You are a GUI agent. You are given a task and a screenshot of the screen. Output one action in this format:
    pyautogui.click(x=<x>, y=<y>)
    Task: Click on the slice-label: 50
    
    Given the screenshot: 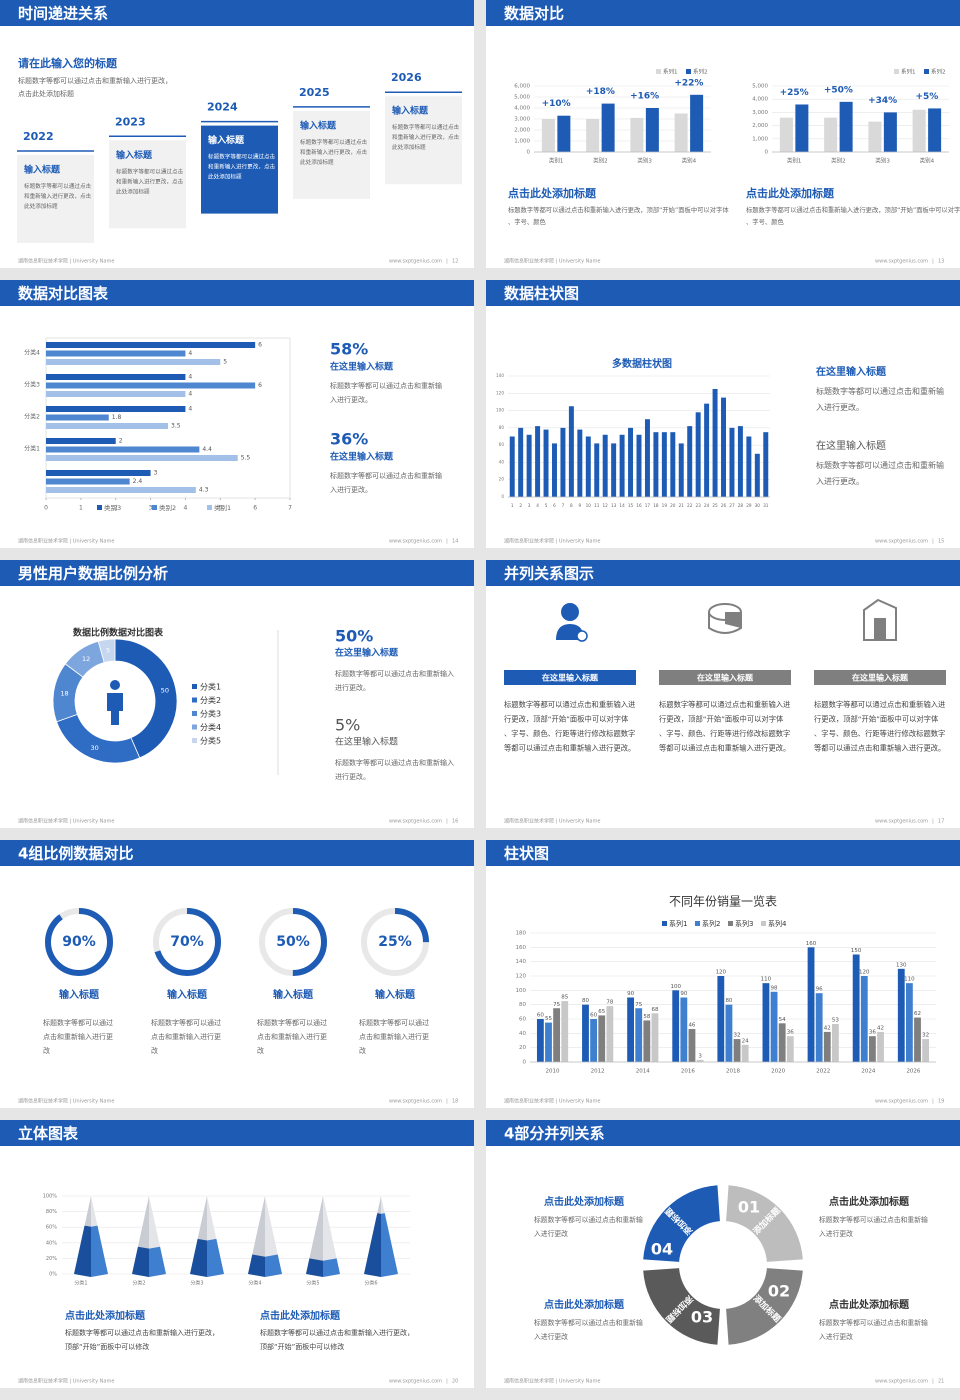 What is the action you would take?
    pyautogui.click(x=165, y=691)
    